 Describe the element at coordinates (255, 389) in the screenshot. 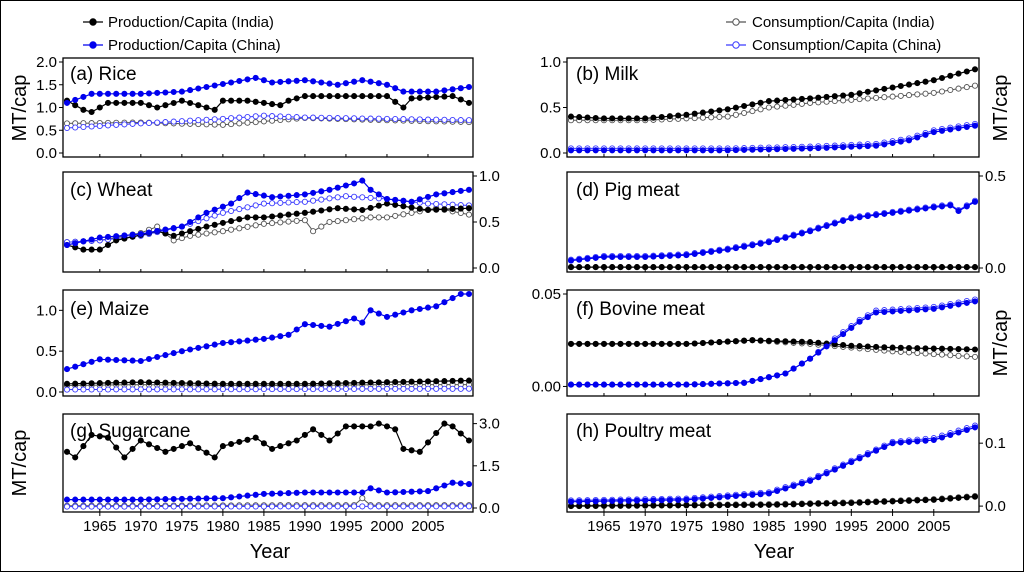

I see `point-e-cons-china-1984` at that location.